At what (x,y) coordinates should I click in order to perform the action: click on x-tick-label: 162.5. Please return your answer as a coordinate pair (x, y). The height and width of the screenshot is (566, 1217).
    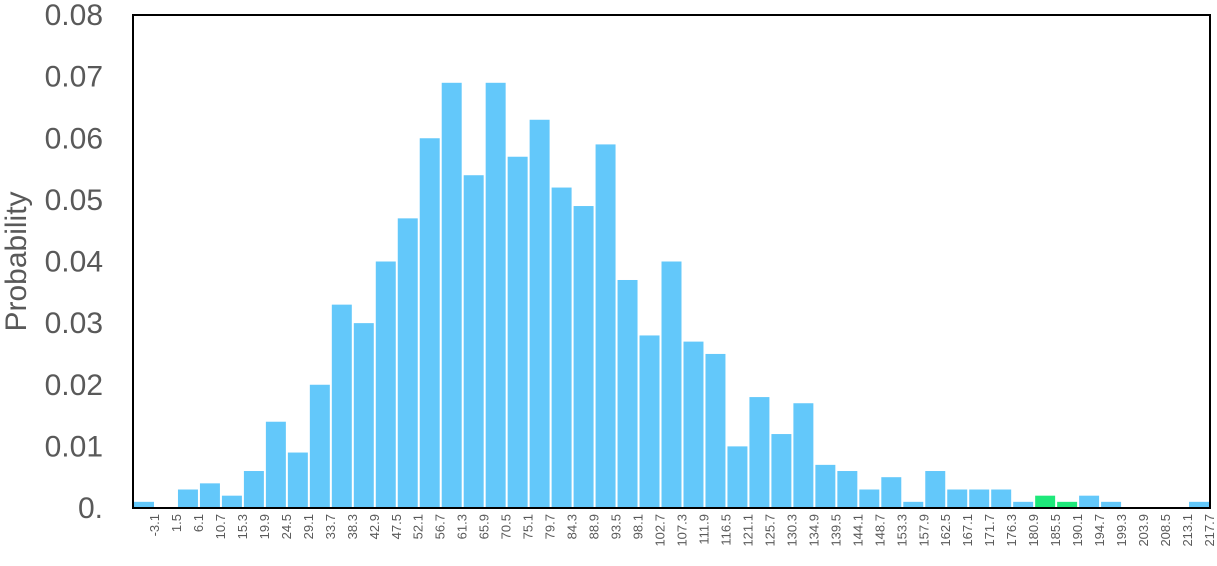
    Looking at the image, I should click on (945, 530).